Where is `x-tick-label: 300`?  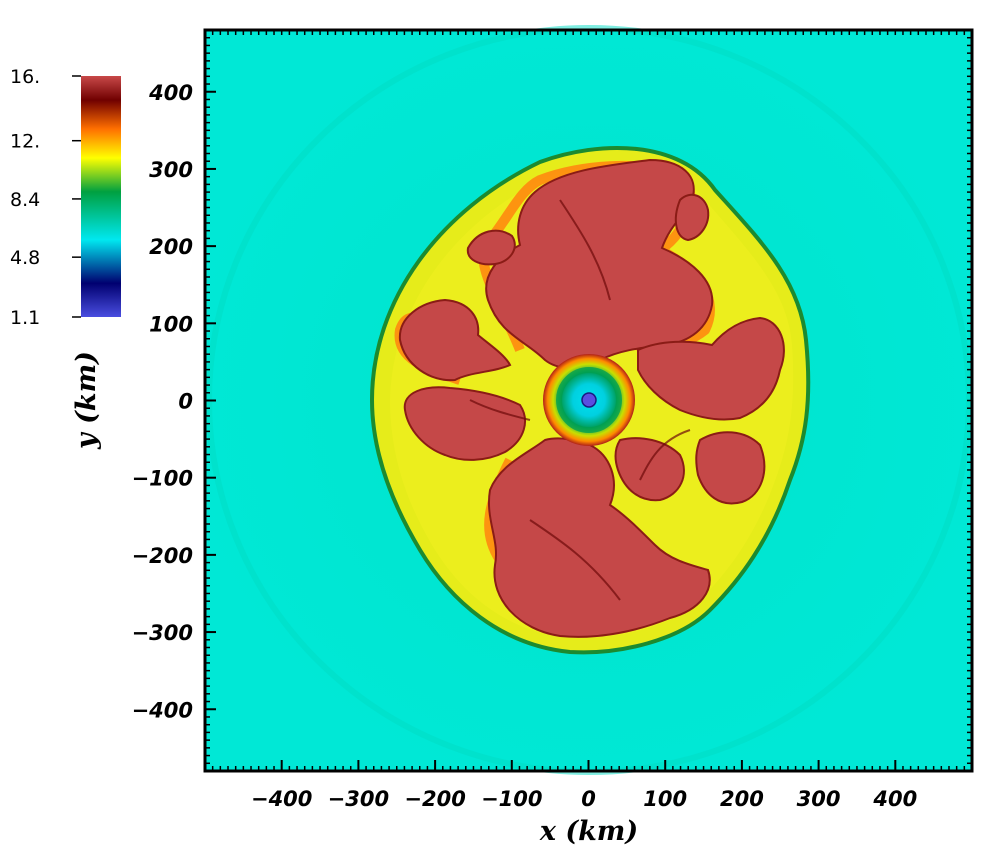
x-tick-label: 300 is located at coordinates (819, 799).